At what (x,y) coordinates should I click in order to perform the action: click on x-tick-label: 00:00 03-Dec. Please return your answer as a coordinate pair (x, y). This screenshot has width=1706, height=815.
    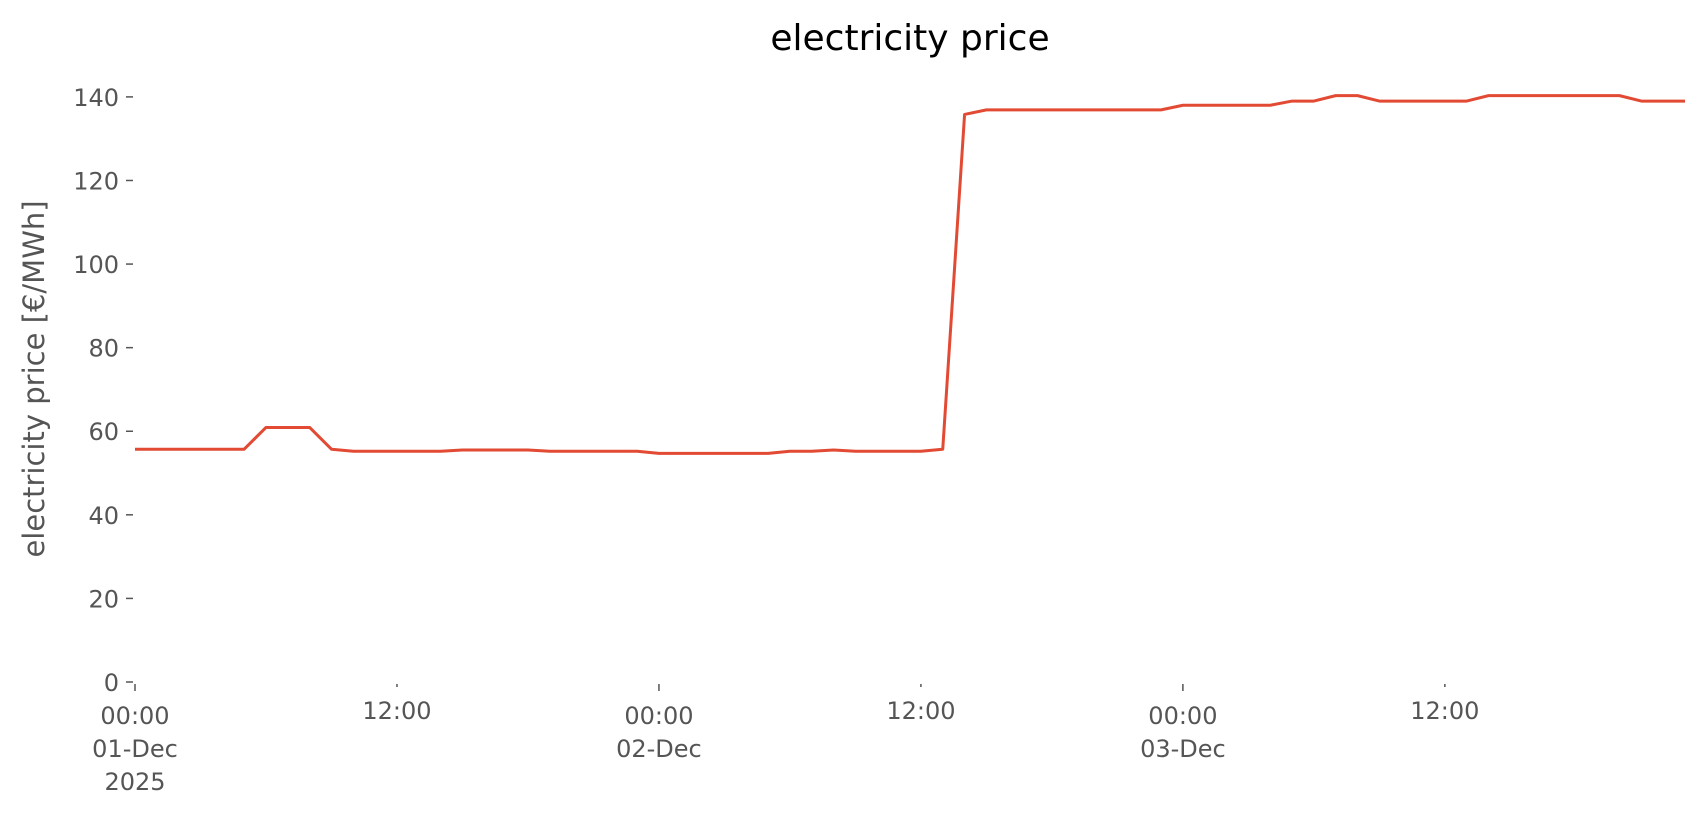
    Looking at the image, I should click on (1183, 732).